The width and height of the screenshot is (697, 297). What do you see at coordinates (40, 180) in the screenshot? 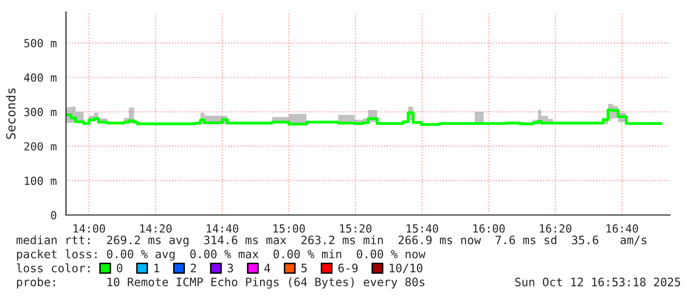
I see `y-tick-label: 100 m` at bounding box center [40, 180].